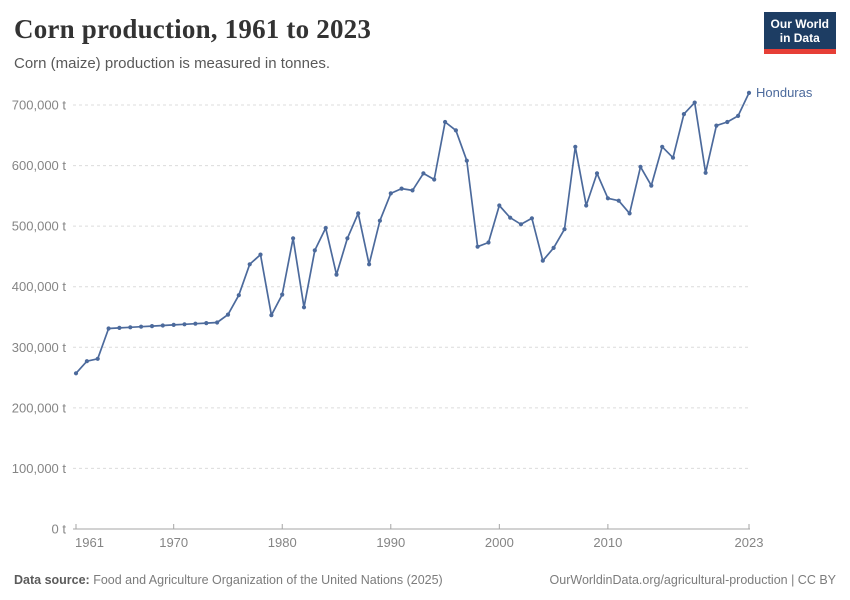 The image size is (850, 600). Describe the element at coordinates (597, 173) in the screenshot. I see `data-point-2009` at that location.